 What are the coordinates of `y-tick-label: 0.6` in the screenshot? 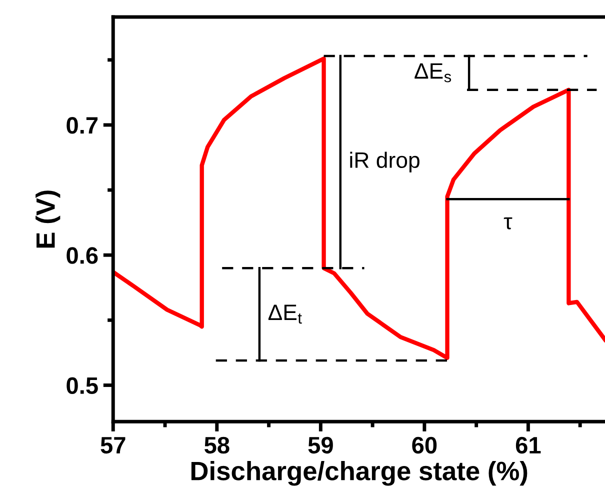 It's located at (82, 255).